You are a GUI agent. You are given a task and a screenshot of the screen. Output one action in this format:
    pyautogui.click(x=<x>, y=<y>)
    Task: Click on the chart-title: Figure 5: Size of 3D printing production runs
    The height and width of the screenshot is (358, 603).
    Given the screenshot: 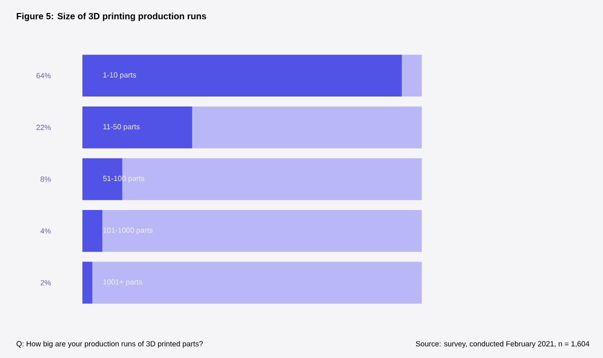 What is the action you would take?
    pyautogui.click(x=111, y=16)
    